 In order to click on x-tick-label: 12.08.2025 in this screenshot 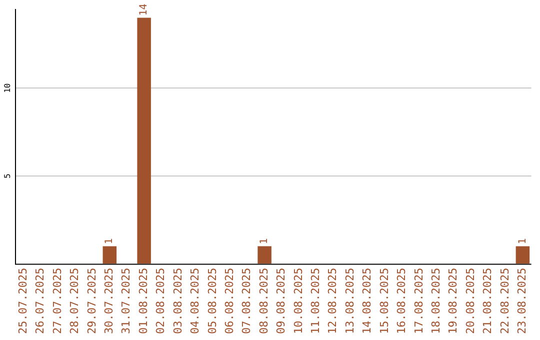, I will do `click(333, 301)`.